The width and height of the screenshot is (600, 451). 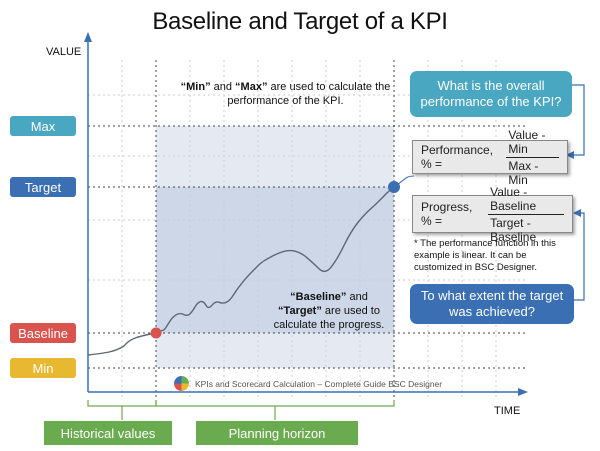 What do you see at coordinates (241, 410) in the screenshot?
I see `period-brackets` at bounding box center [241, 410].